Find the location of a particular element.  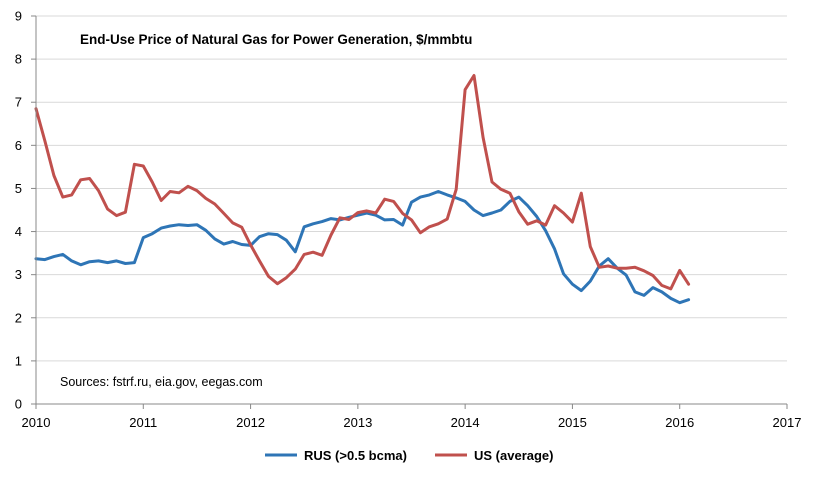

x-tick-label-2012: 2012 is located at coordinates (250, 422).